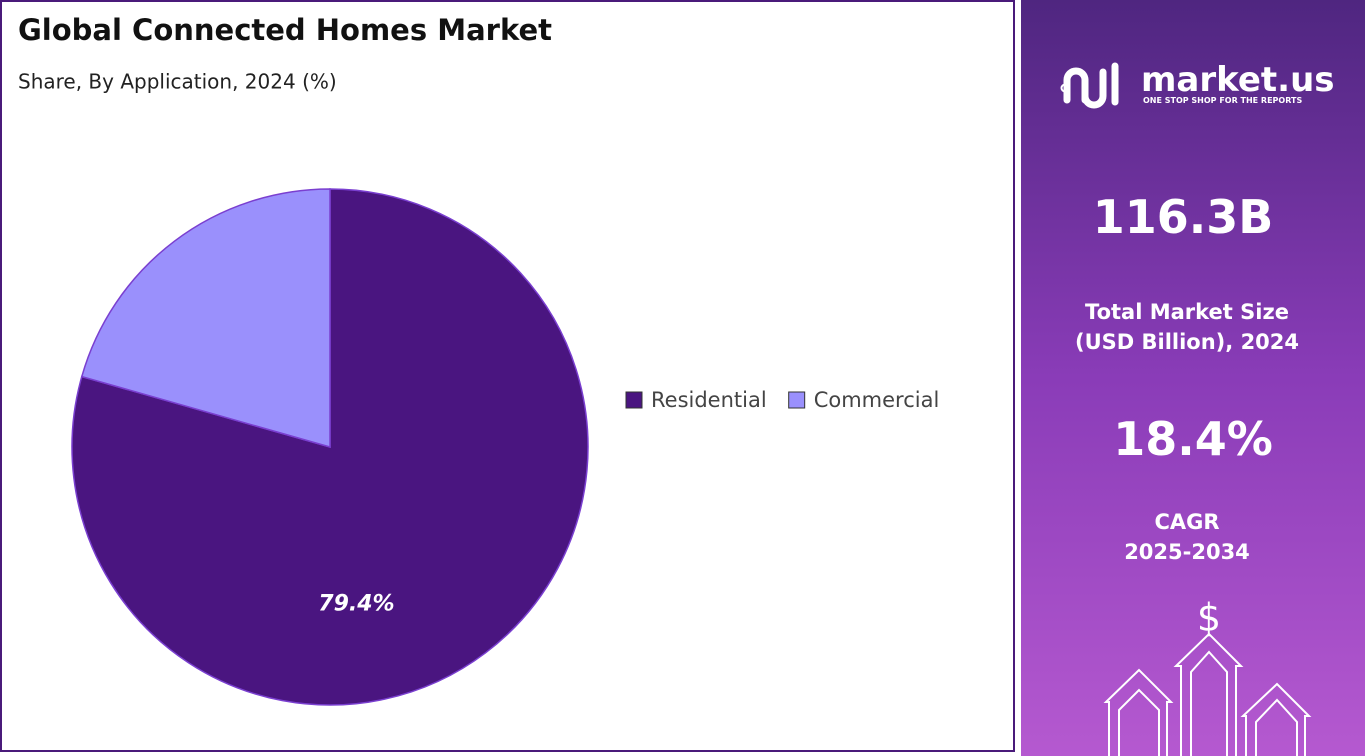  Describe the element at coordinates (205, 318) in the screenshot. I see `pie-slice` at that location.